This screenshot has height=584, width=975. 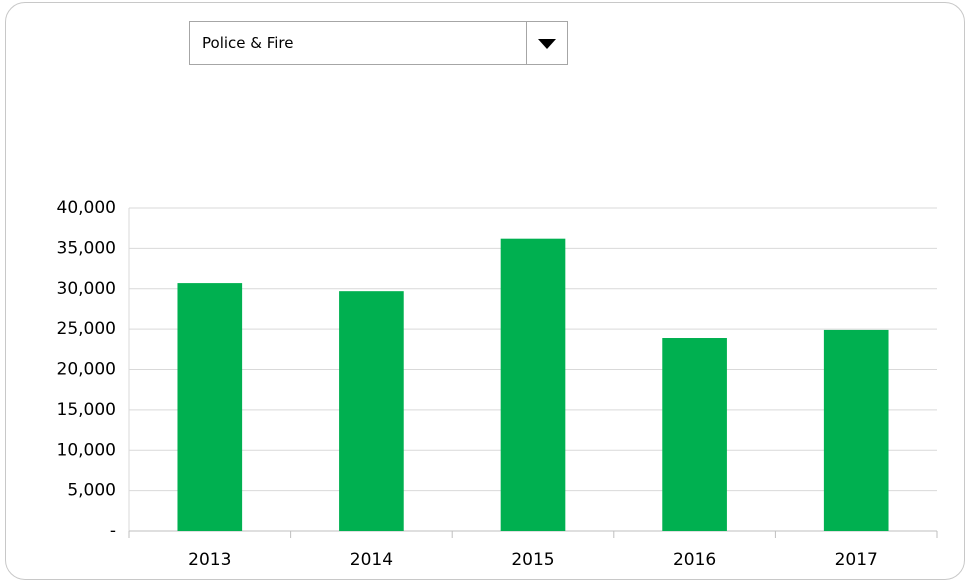 What do you see at coordinates (378, 43) in the screenshot?
I see `dropdown: Police & Fire` at bounding box center [378, 43].